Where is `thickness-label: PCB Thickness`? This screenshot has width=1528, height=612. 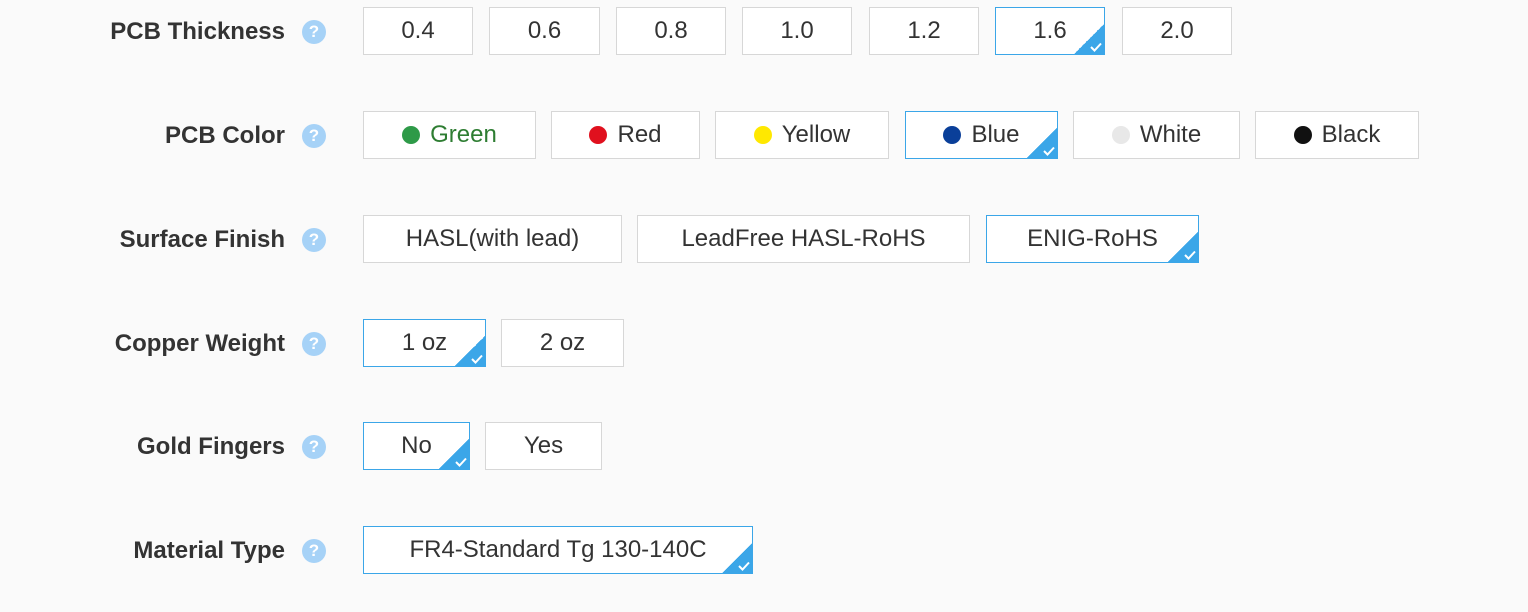 thickness-label: PCB Thickness is located at coordinates (197, 31).